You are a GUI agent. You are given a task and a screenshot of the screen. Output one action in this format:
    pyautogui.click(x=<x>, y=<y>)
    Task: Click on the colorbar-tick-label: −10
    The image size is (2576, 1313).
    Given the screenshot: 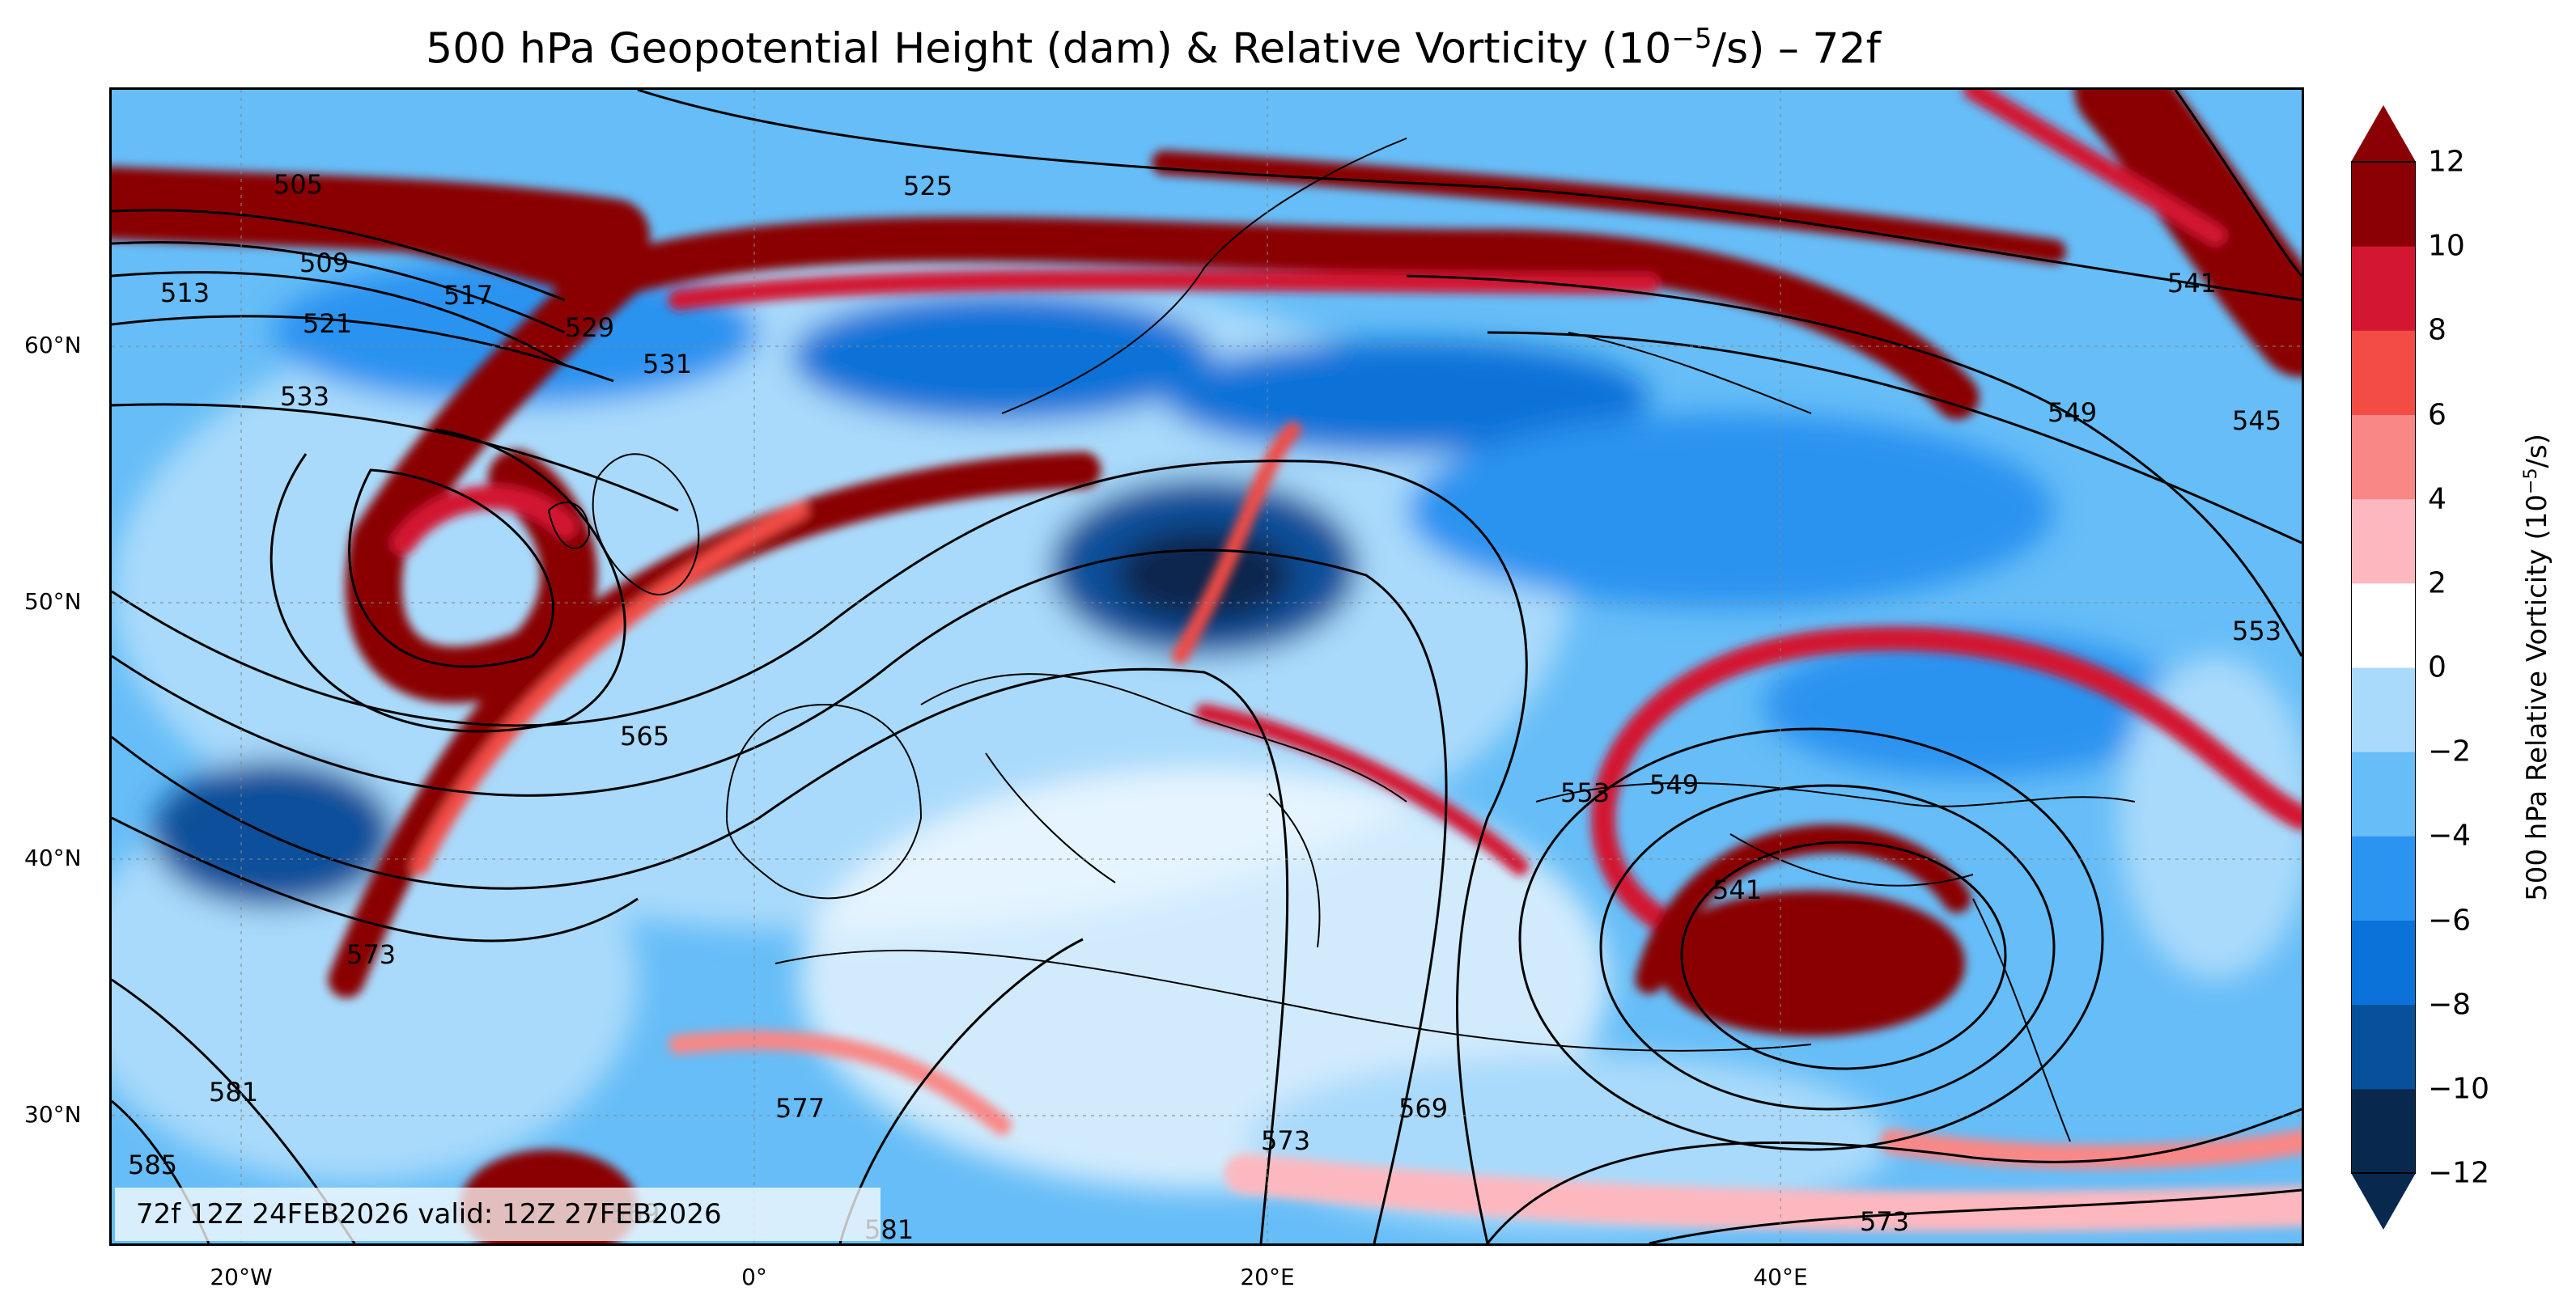 What is the action you would take?
    pyautogui.click(x=2458, y=1089)
    